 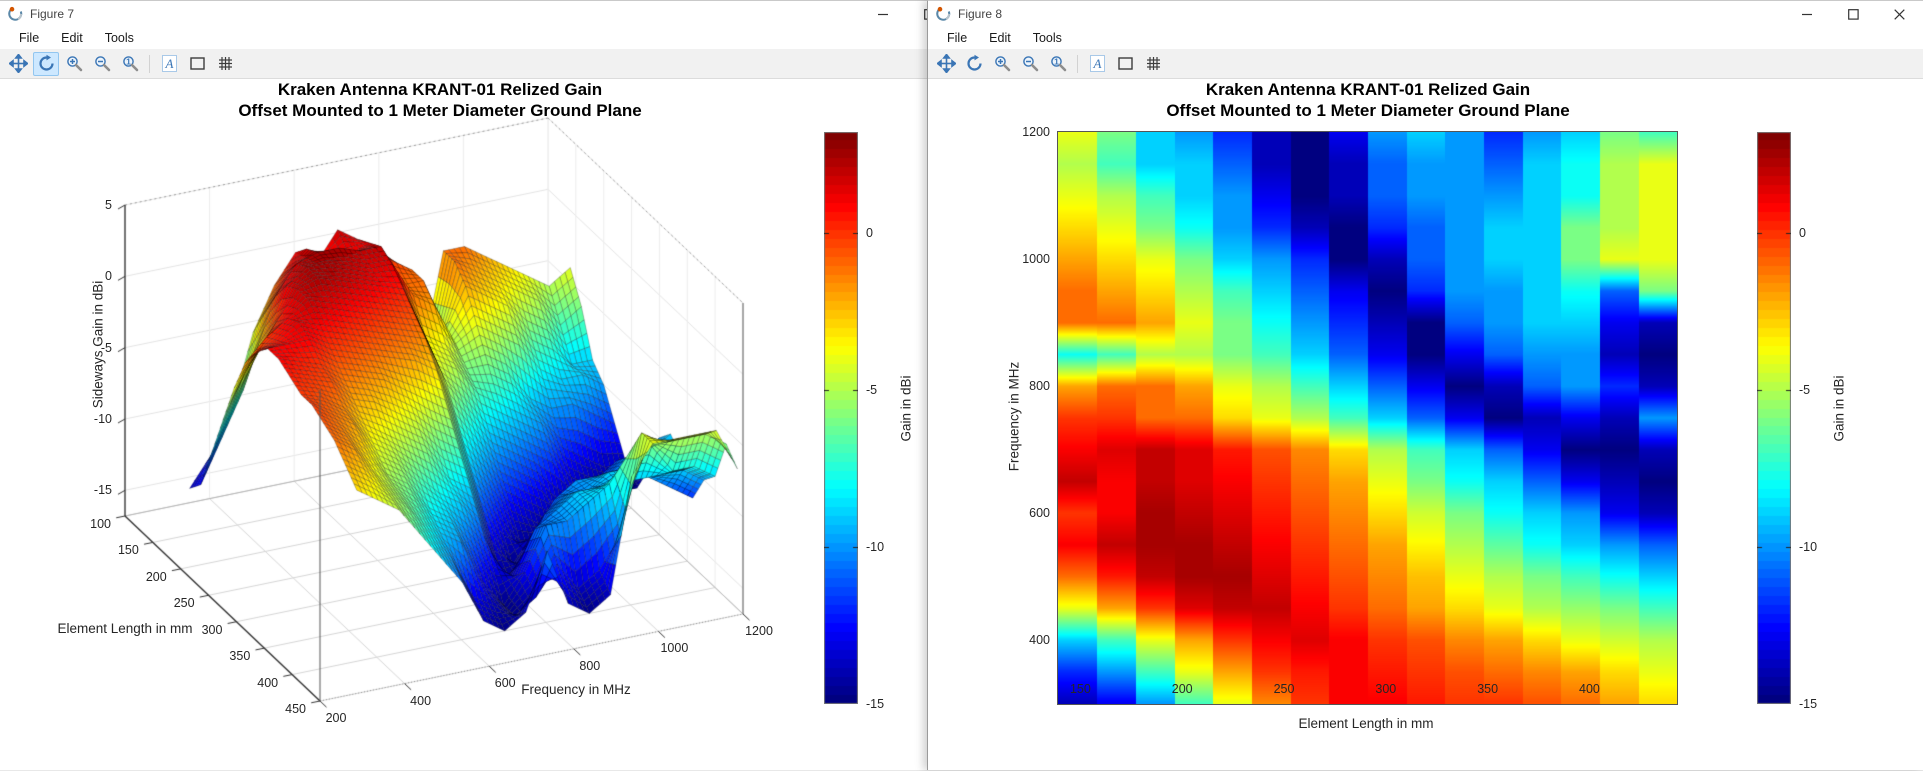 I want to click on y-axis-label: Element Length in mm, so click(x=125, y=628).